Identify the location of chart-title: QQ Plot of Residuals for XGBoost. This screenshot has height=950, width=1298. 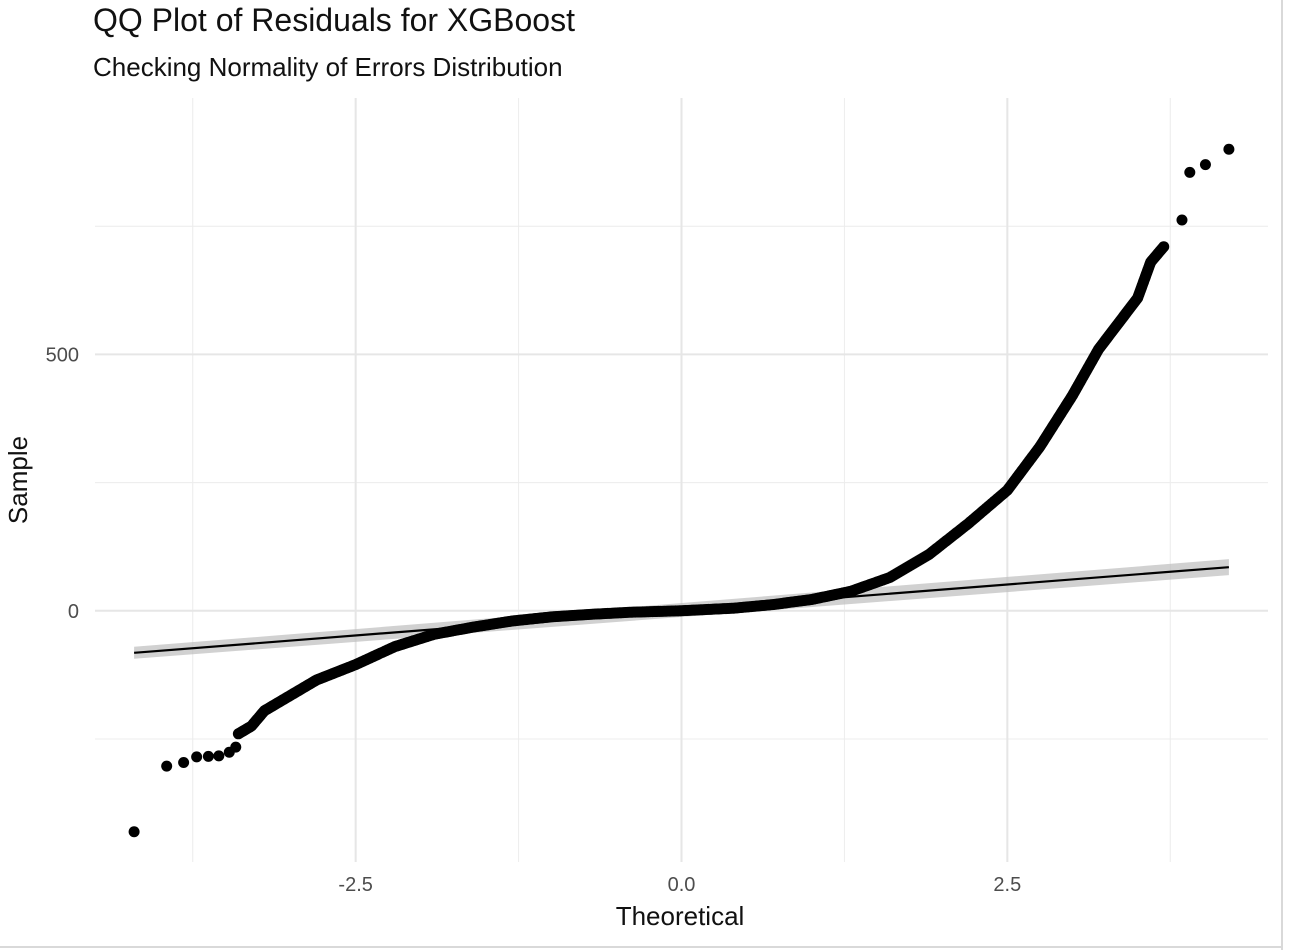
(334, 20).